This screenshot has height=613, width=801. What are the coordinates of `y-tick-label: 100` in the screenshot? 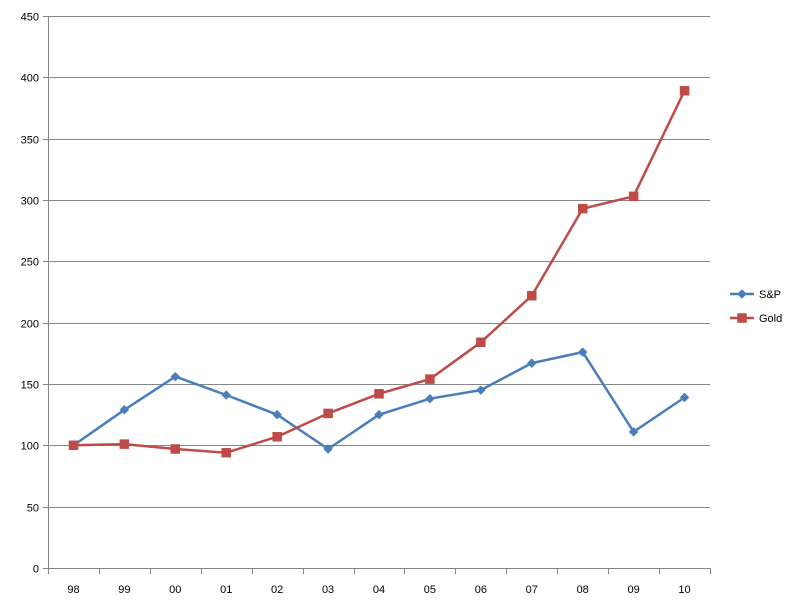 It's located at (30, 447).